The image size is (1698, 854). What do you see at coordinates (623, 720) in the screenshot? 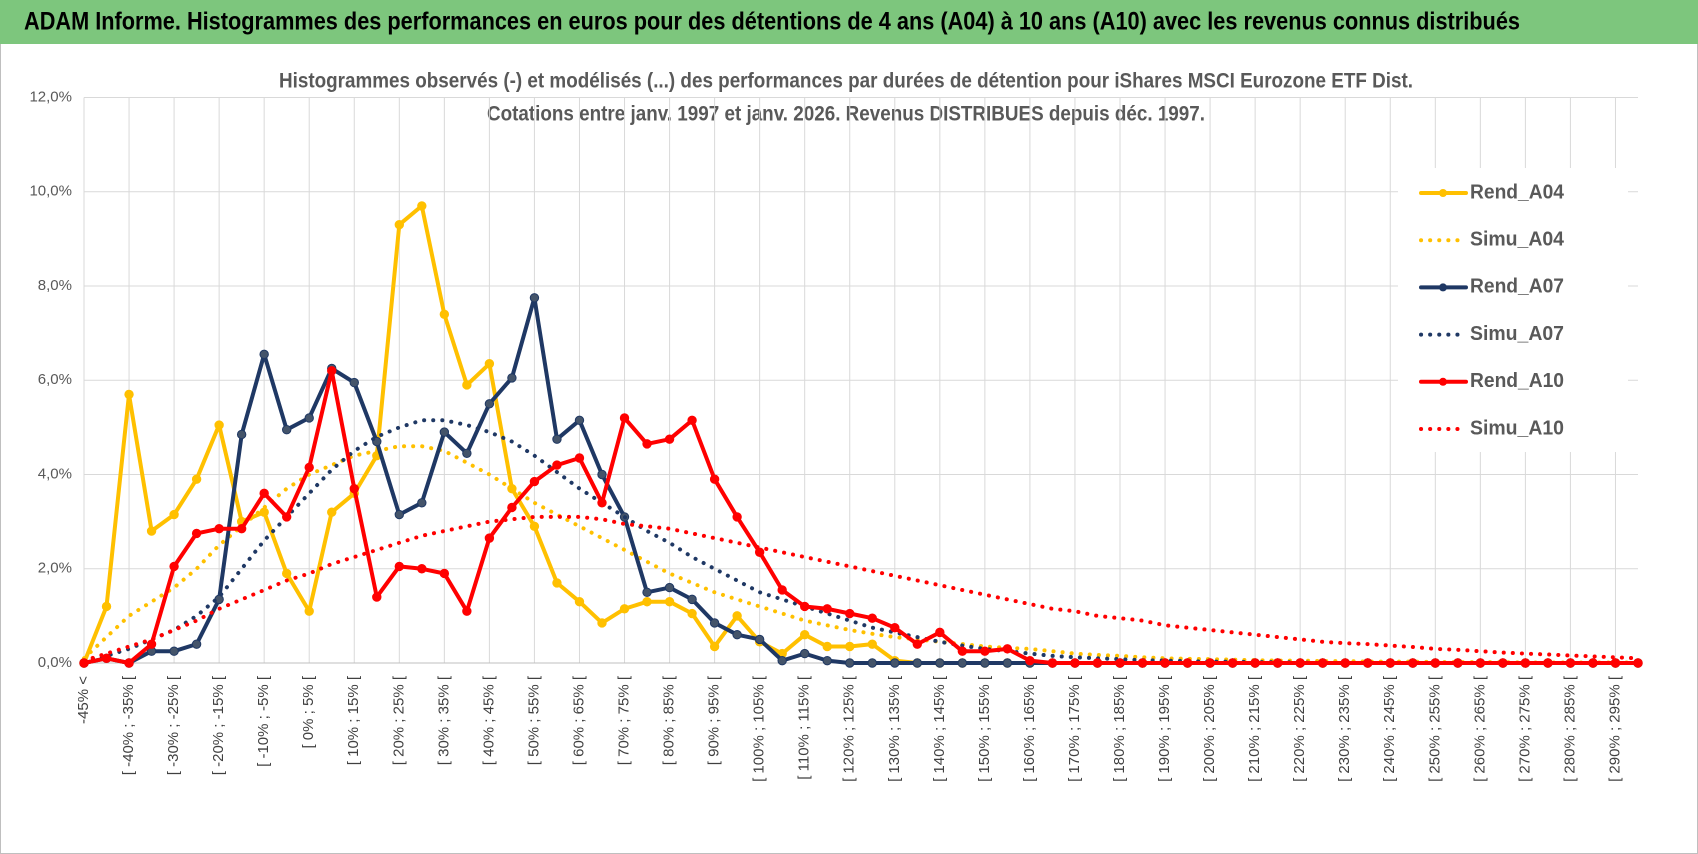
I see `x-tick-label: [ 70% ; 75% [` at bounding box center [623, 720].